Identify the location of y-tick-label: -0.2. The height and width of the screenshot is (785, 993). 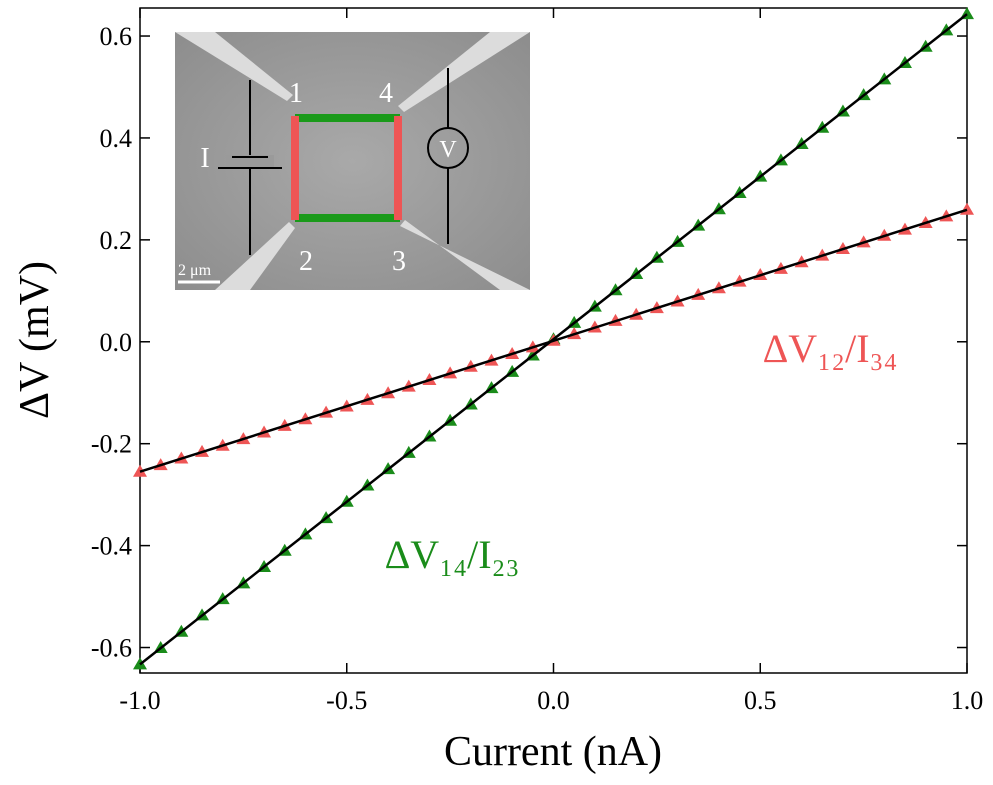
(111, 444).